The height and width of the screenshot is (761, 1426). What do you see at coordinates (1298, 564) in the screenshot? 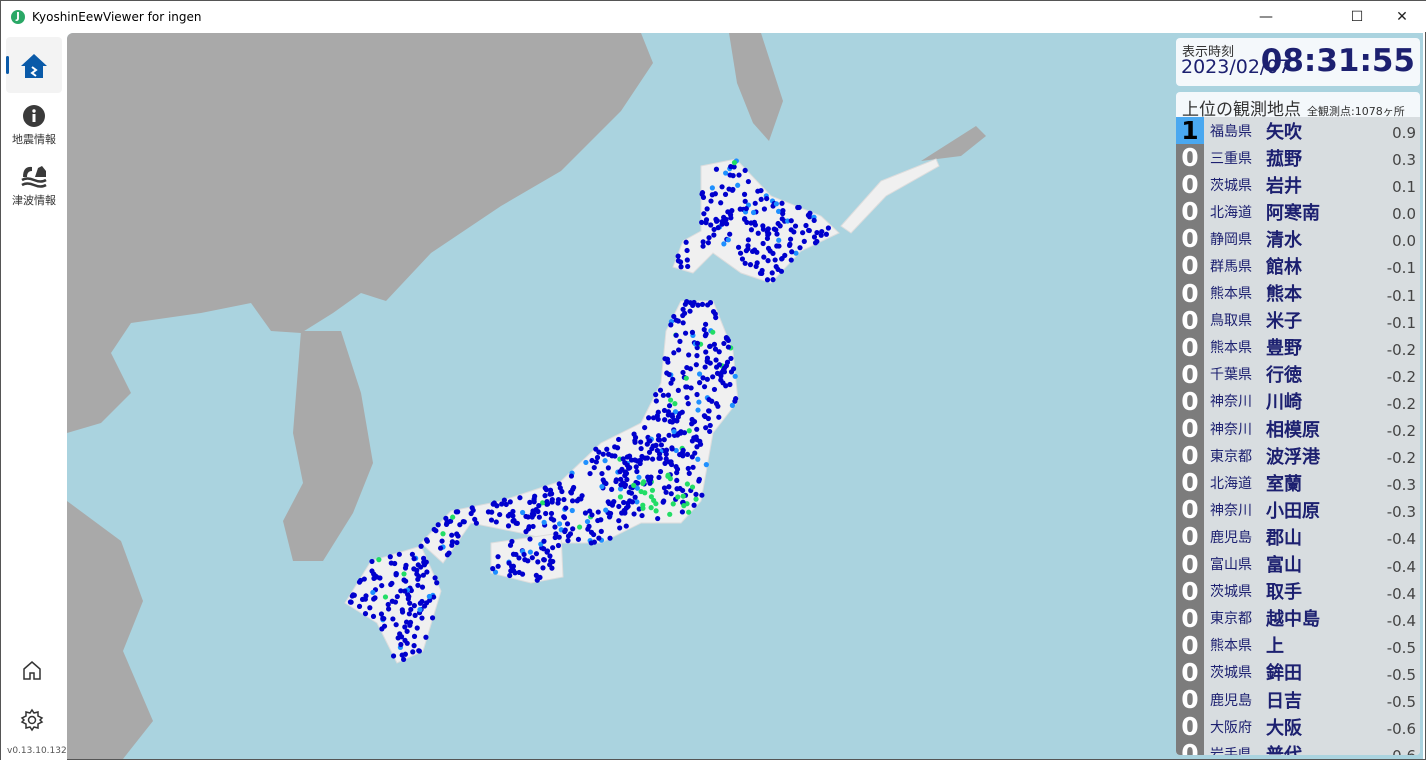
I see `station-row: 0 富山県 富山 -0.4` at bounding box center [1298, 564].